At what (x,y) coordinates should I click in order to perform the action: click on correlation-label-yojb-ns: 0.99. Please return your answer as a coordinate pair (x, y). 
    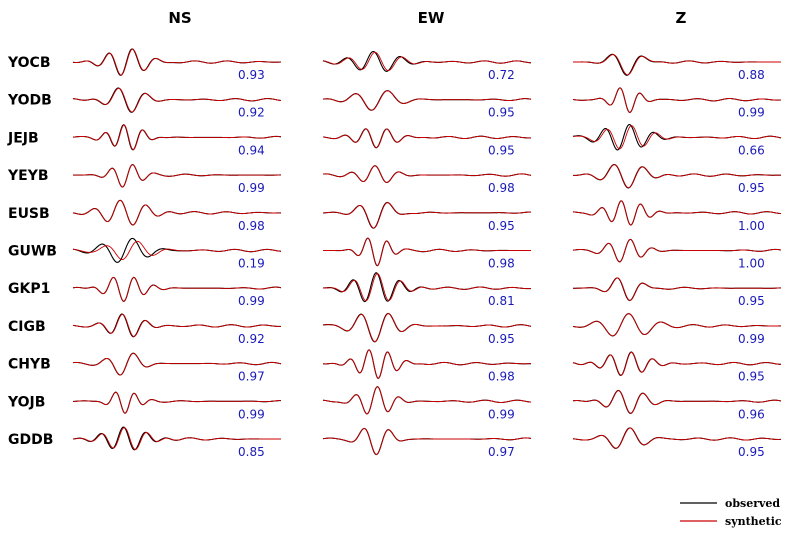
    Looking at the image, I should click on (251, 414).